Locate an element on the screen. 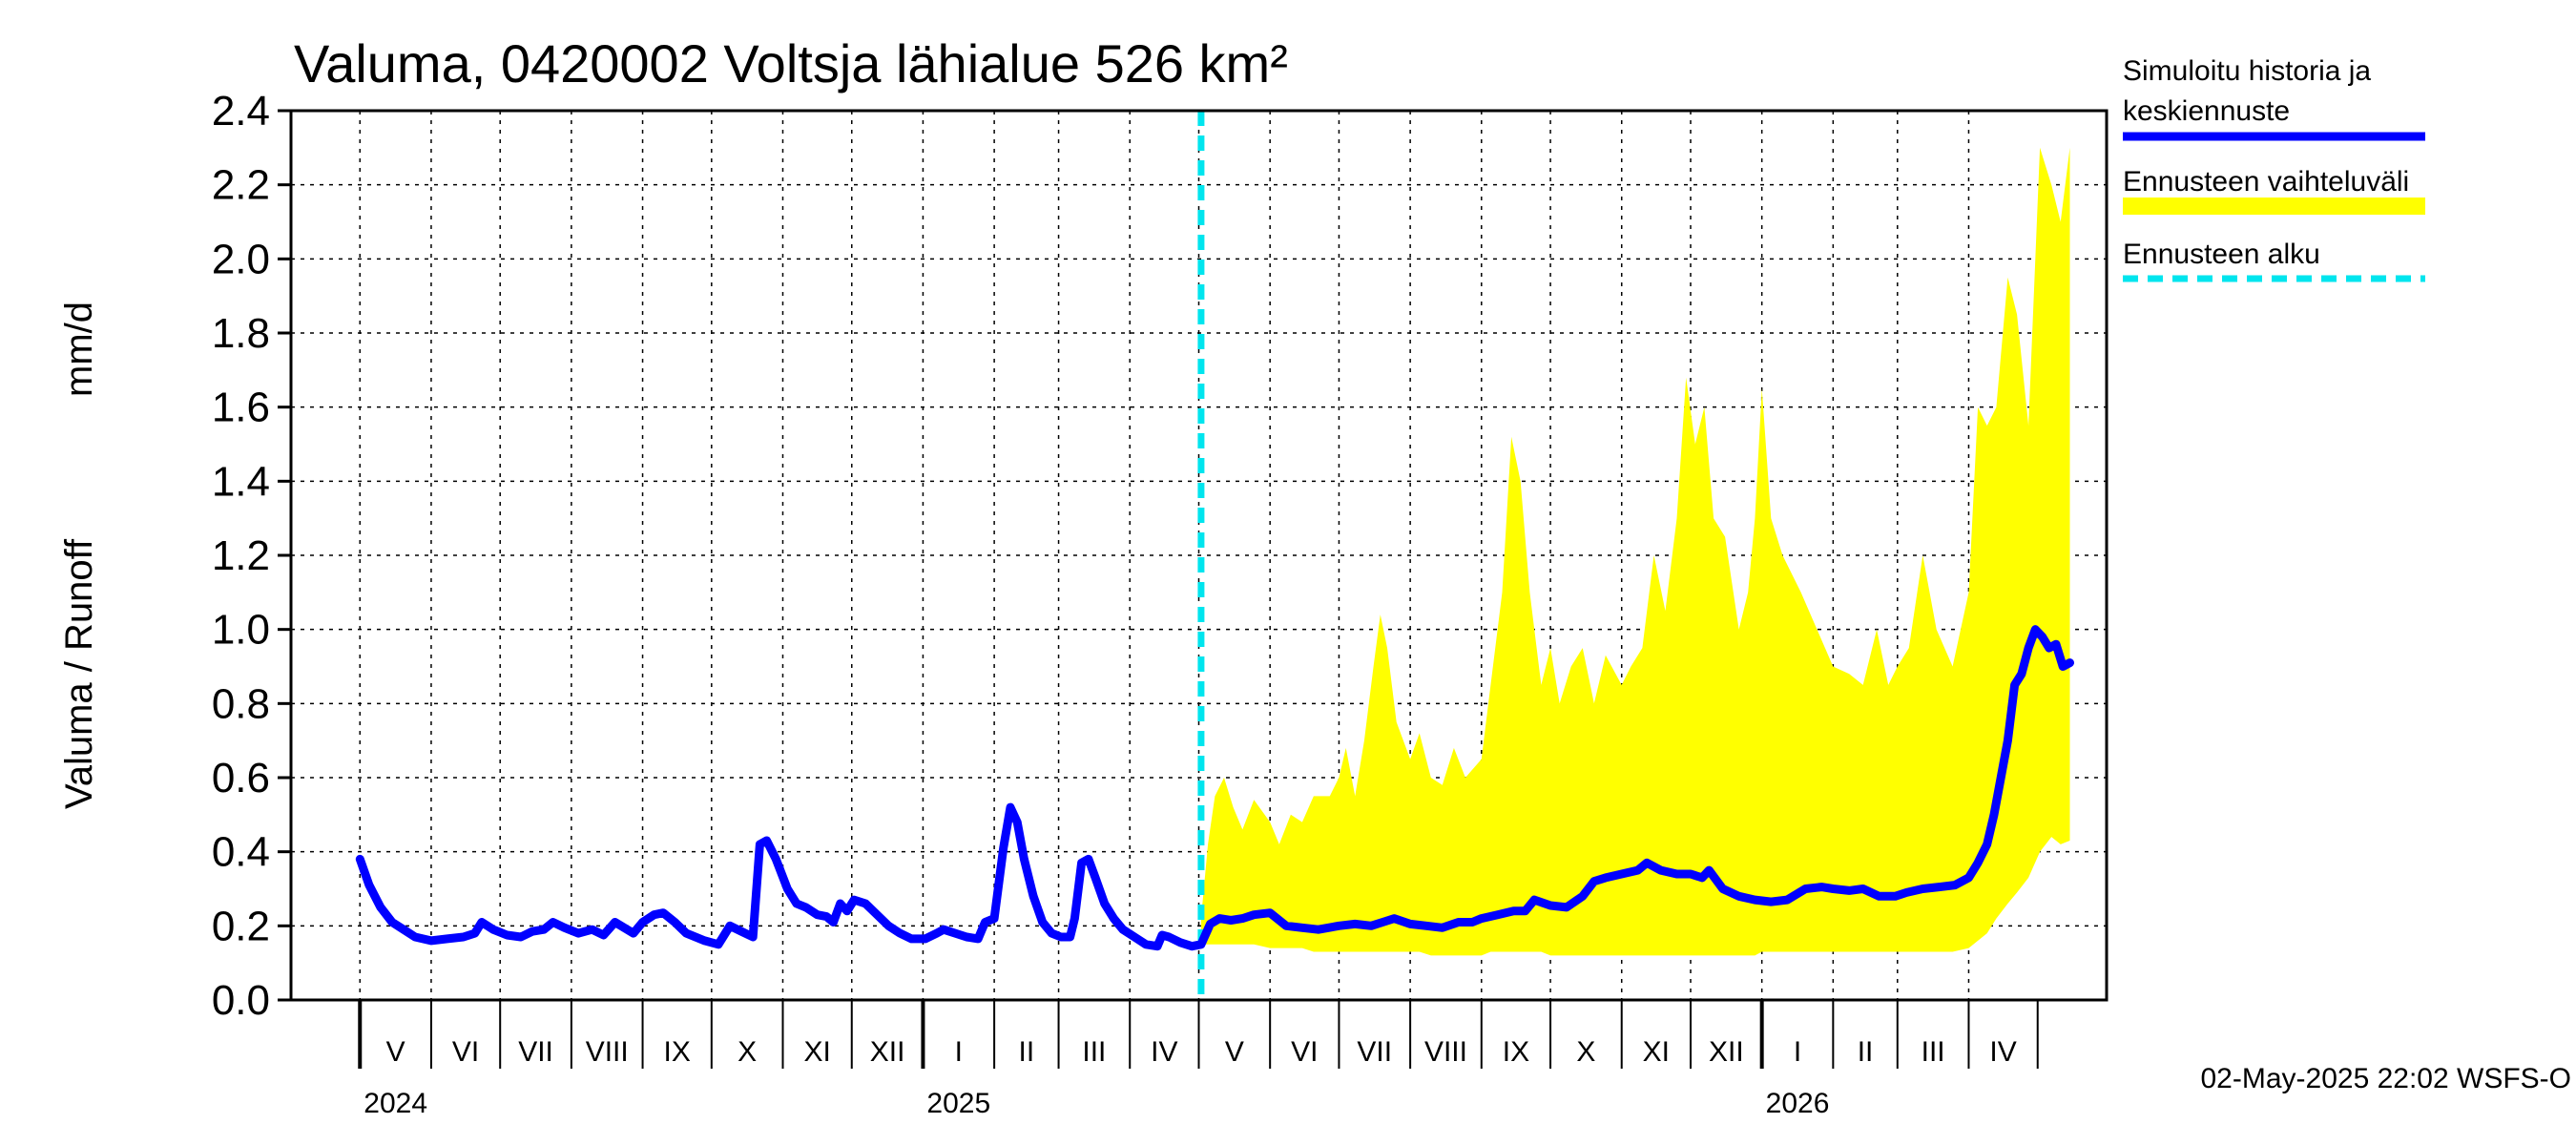 This screenshot has height=1145, width=2576. y-tick-label: 2.2 is located at coordinates (241, 185).